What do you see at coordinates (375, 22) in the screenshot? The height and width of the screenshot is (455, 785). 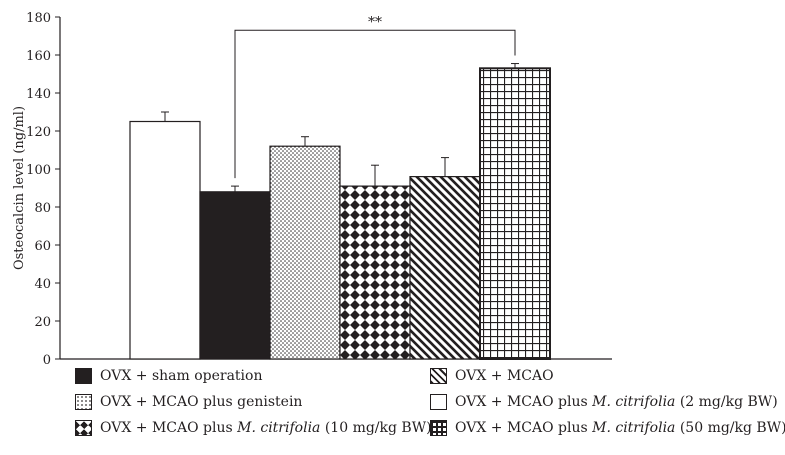 I see `significance-label: **` at bounding box center [375, 22].